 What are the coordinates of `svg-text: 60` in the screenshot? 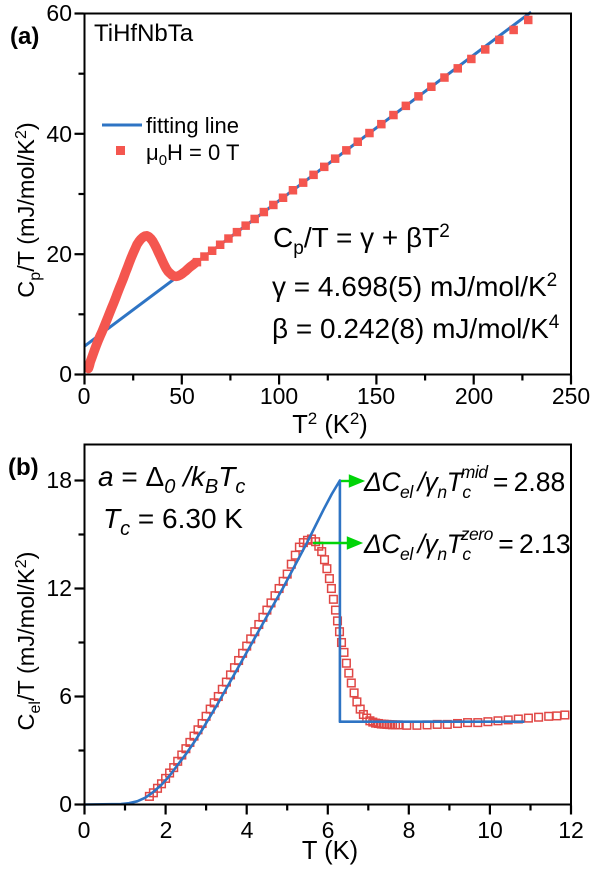 It's located at (59, 13).